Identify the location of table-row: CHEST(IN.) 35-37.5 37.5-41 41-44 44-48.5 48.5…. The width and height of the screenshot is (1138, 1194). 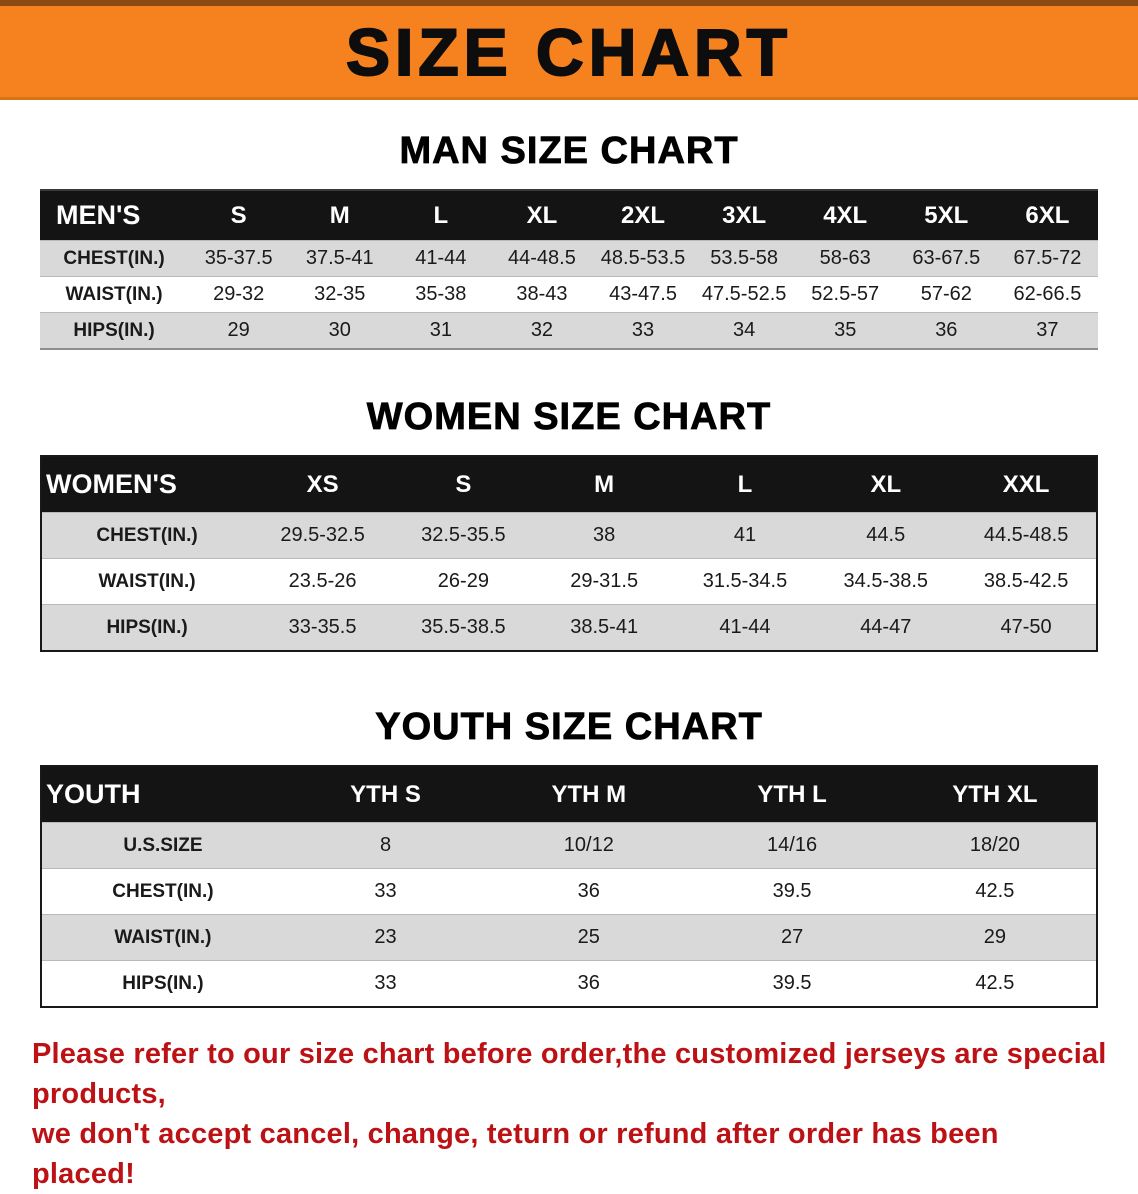
(569, 258).